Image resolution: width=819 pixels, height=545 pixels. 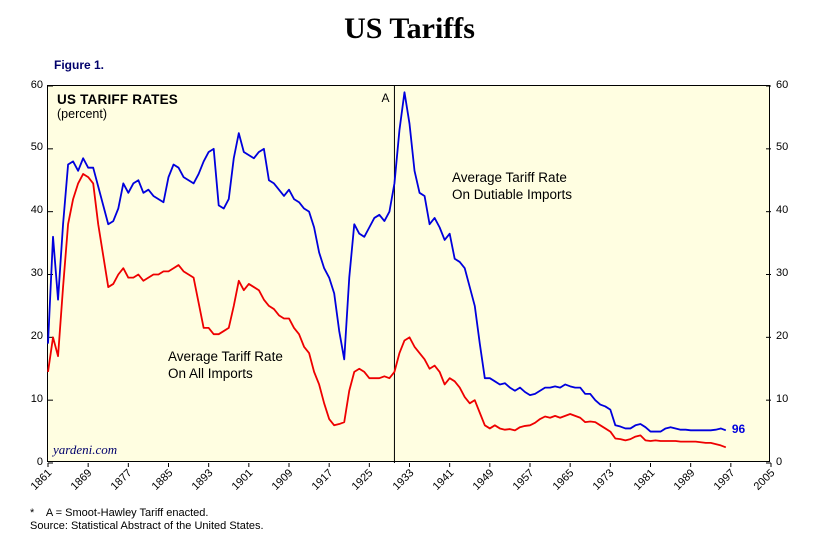 What do you see at coordinates (512, 194) in the screenshot?
I see `dutiable-series-label-line2: On Dutiable Imports` at bounding box center [512, 194].